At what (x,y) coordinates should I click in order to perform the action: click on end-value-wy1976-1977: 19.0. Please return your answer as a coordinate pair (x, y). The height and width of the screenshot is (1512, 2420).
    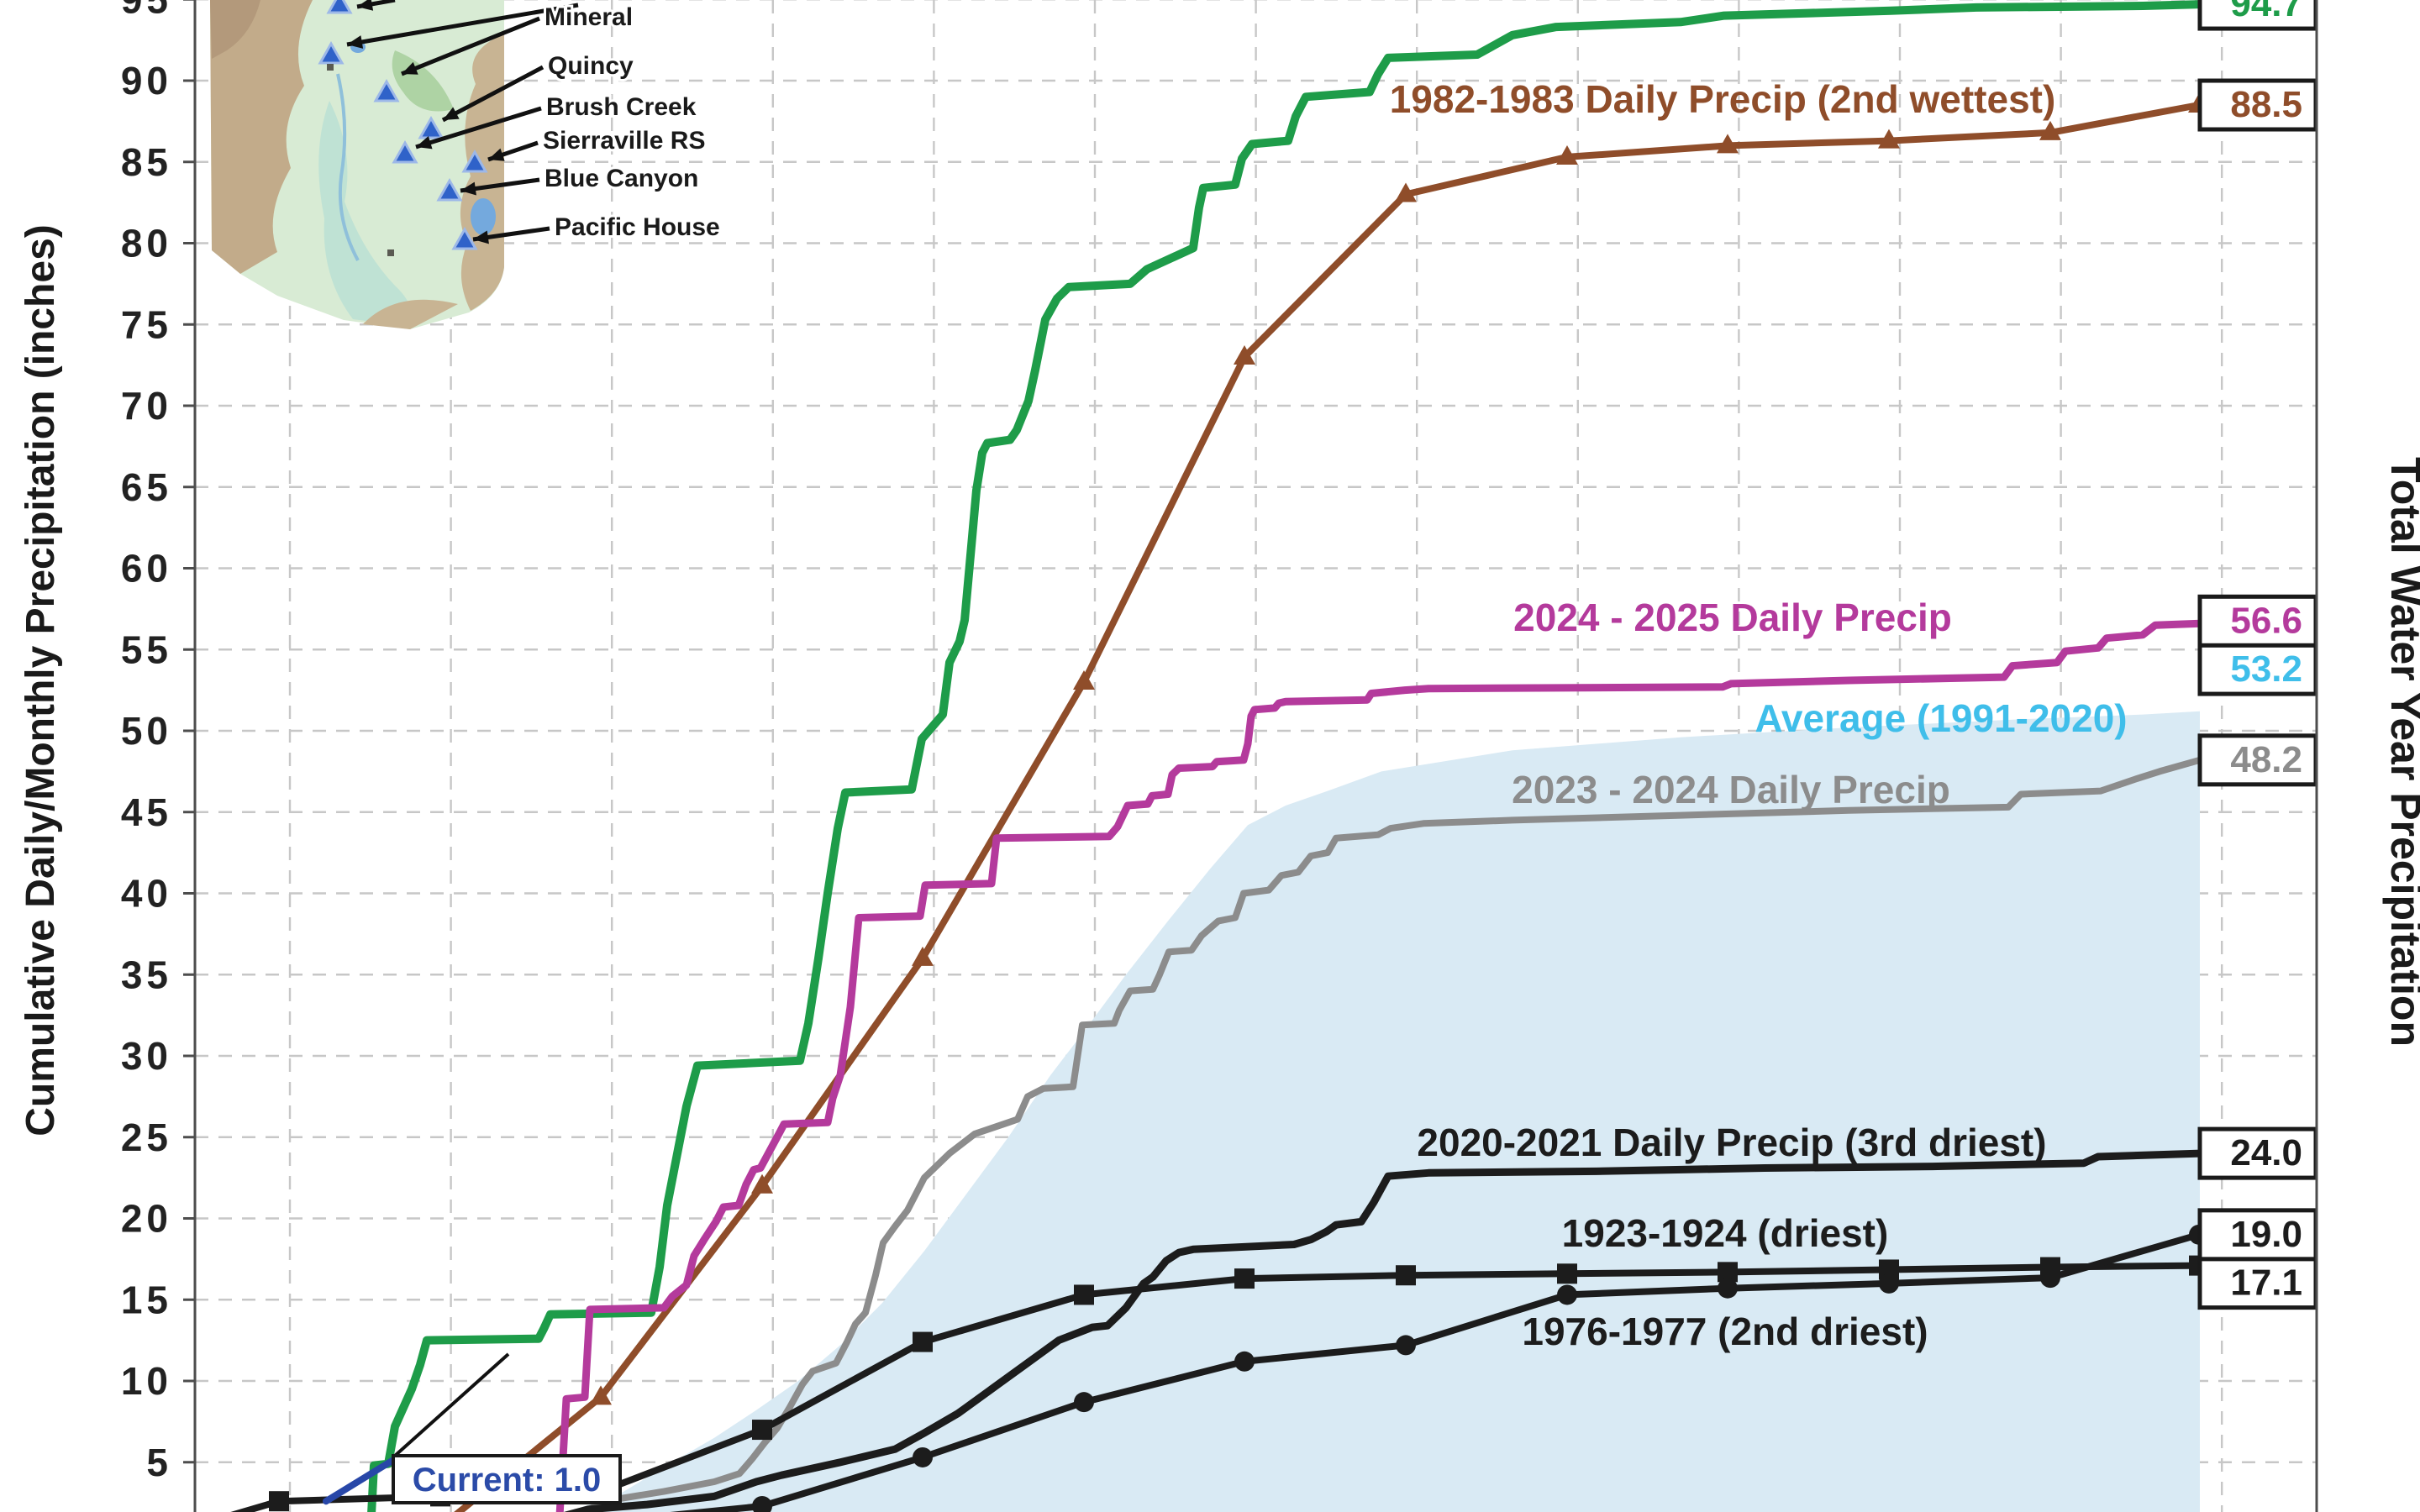
    Looking at the image, I should click on (2266, 1234).